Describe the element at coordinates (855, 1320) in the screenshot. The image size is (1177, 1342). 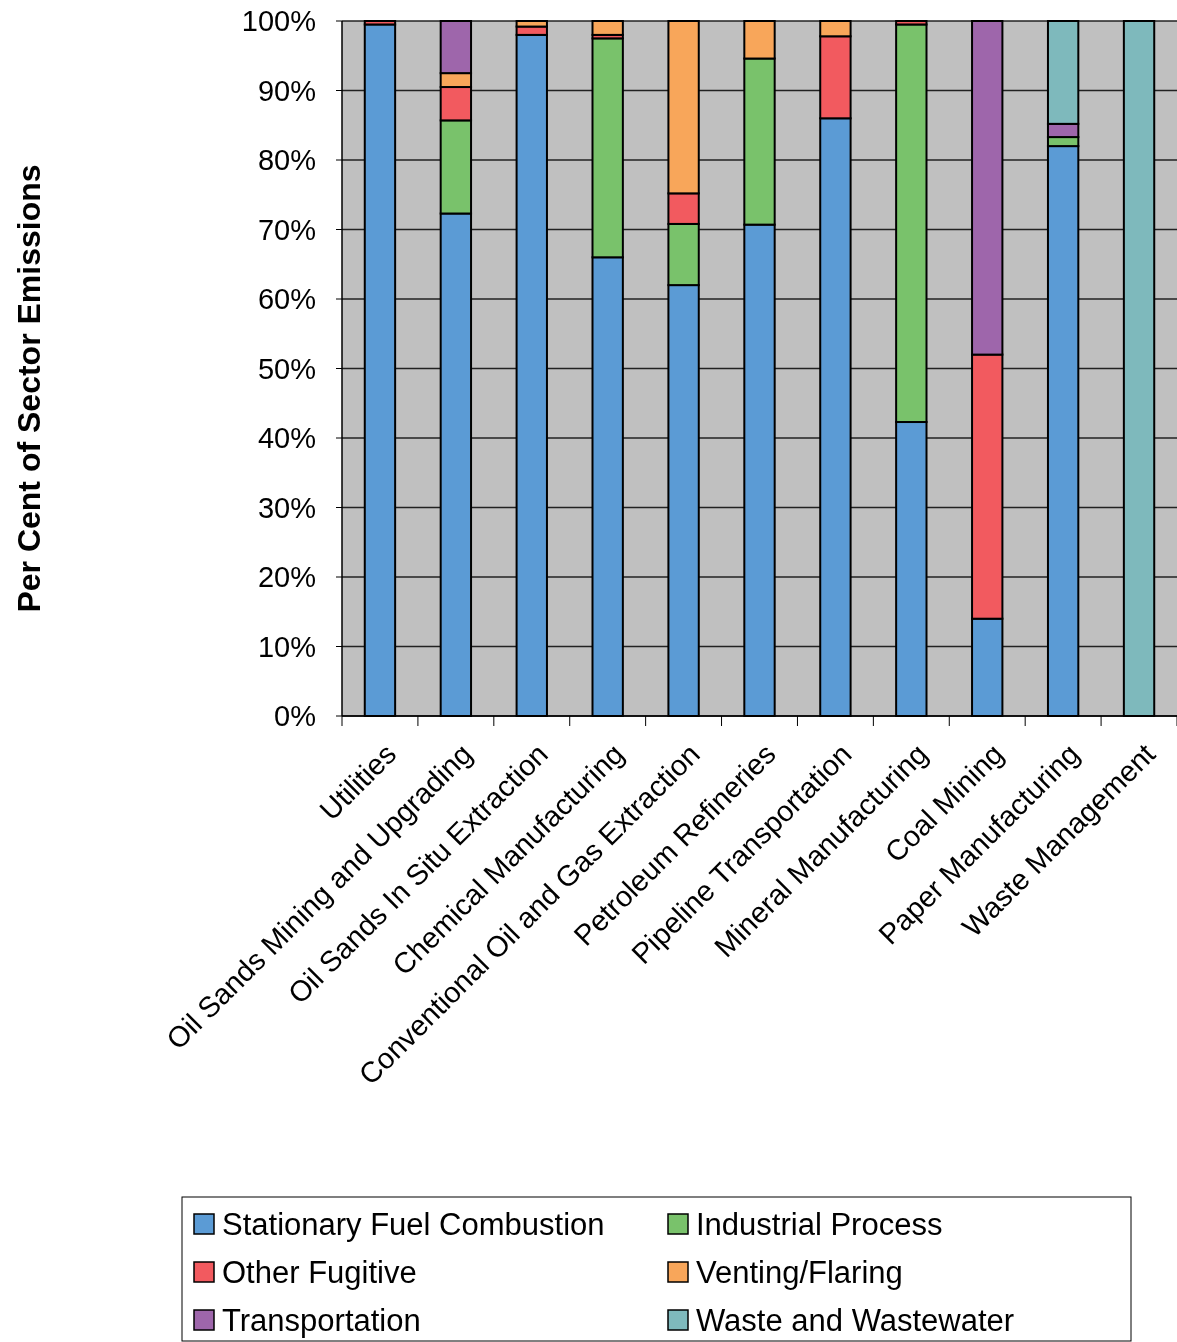
I see `legend-label: Waste and Wastewater` at that location.